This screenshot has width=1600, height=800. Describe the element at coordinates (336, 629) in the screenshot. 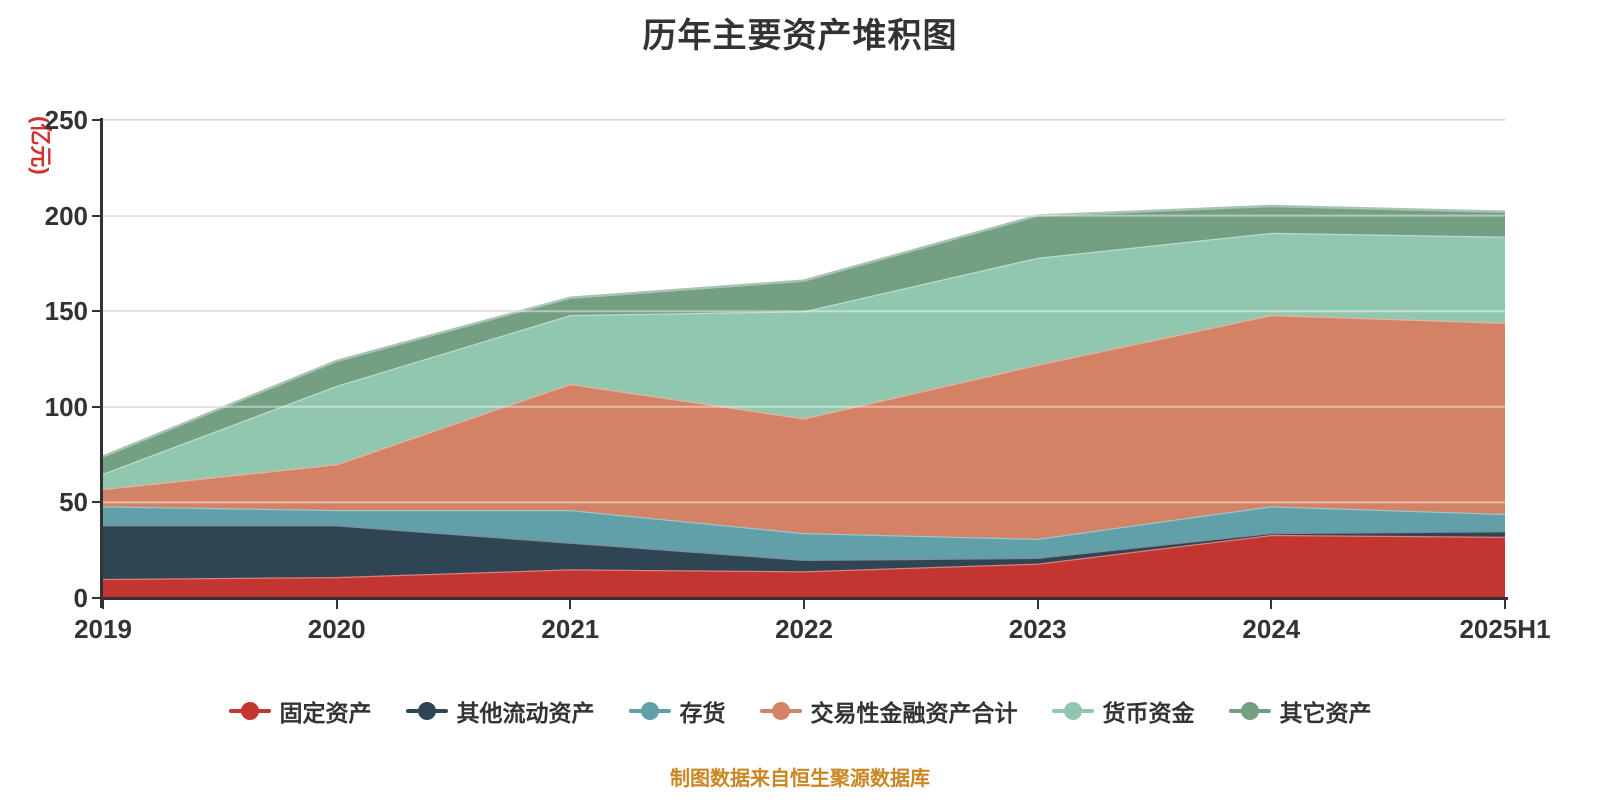

I see `x-axis-tick-label: 2020` at that location.